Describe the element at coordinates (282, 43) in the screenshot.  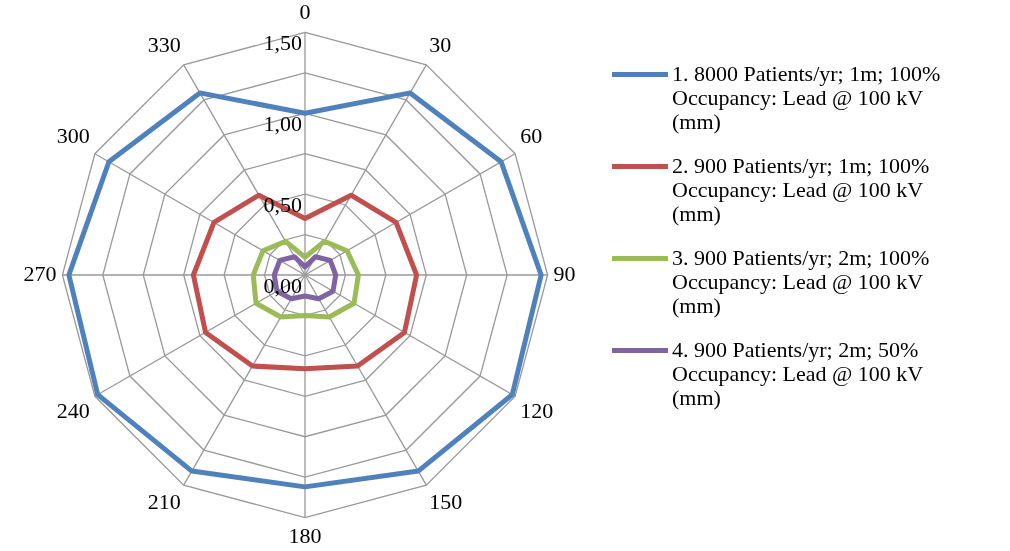
I see `y-tick-label: 1,50` at that location.